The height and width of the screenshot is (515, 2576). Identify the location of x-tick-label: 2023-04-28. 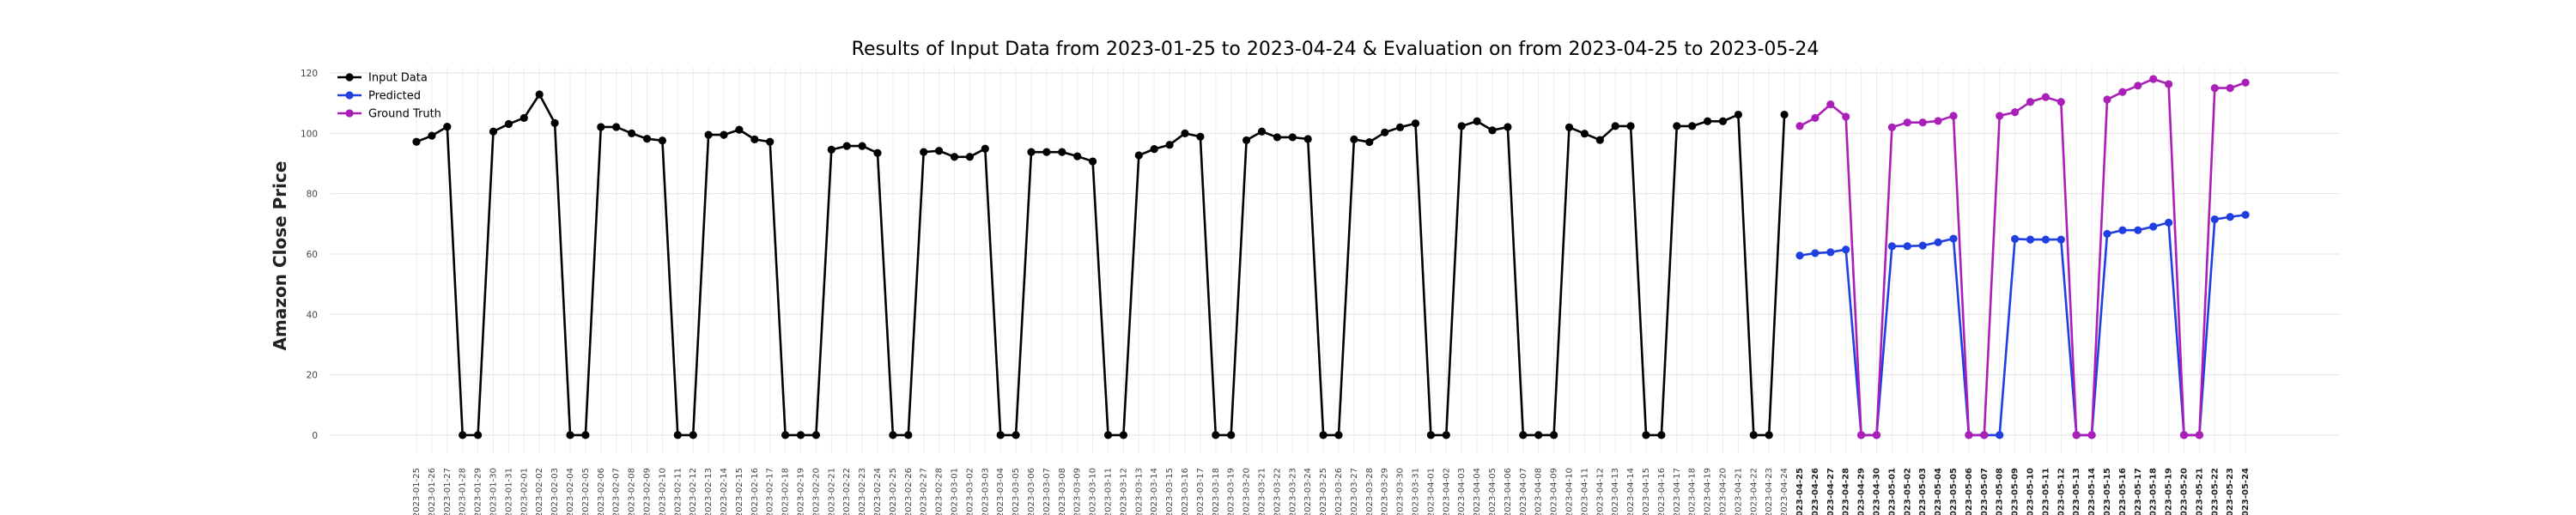
(1846, 491).